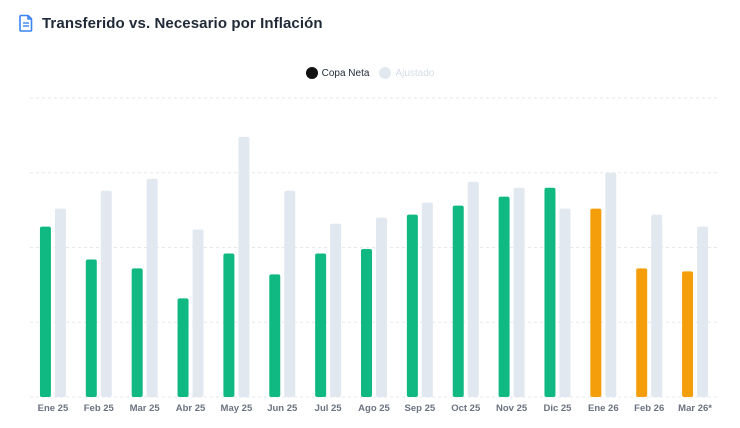 The height and width of the screenshot is (428, 740). Describe the element at coordinates (145, 408) in the screenshot. I see `x-tick-label: Mar 25` at that location.